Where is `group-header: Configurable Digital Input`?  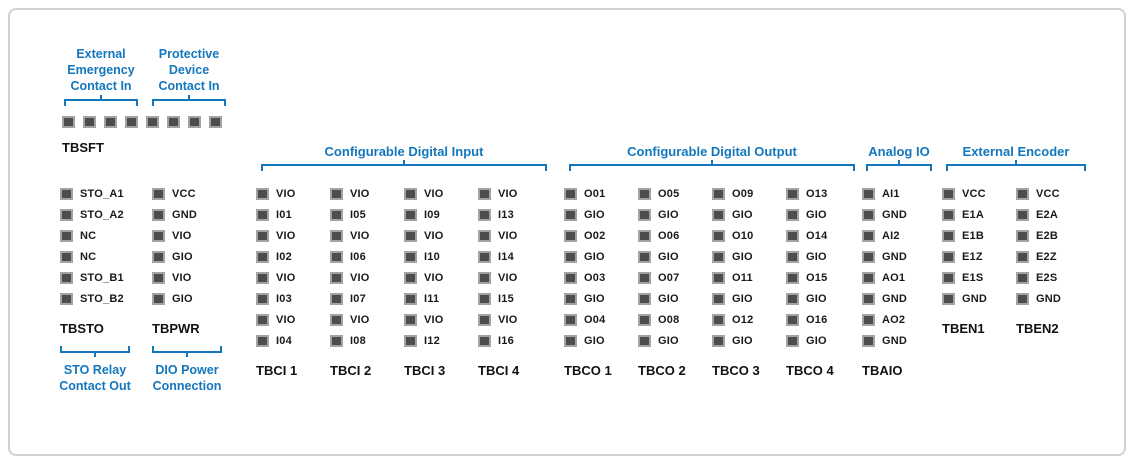 group-header: Configurable Digital Input is located at coordinates (404, 151).